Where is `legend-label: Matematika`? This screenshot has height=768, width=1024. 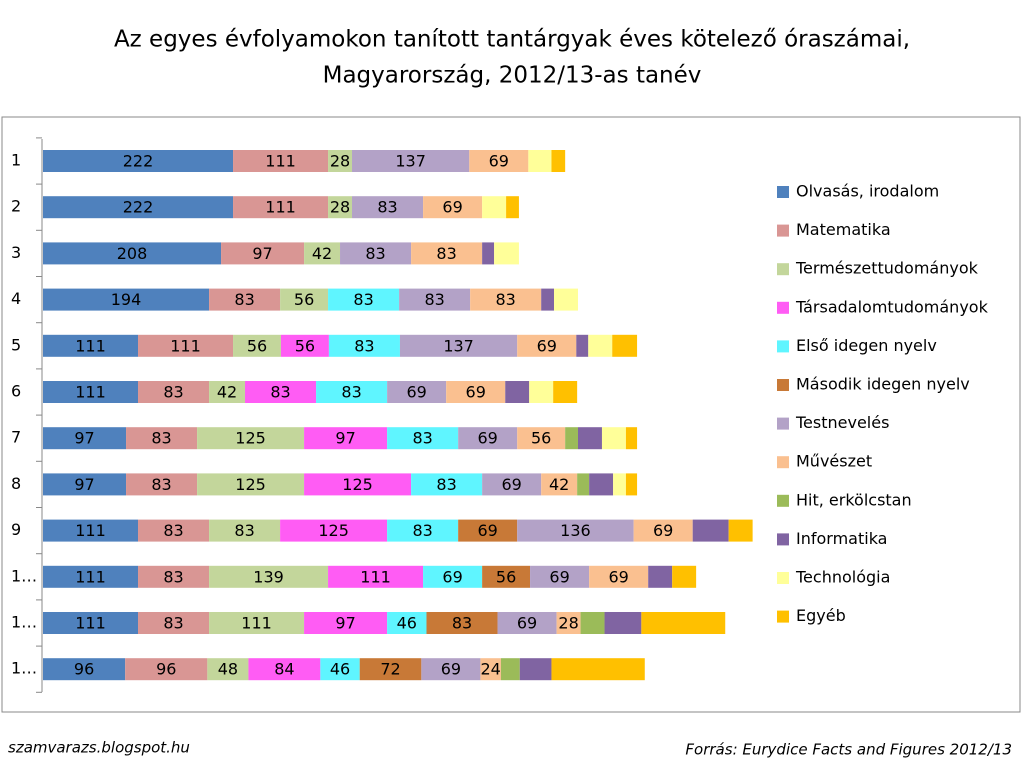
legend-label: Matematika is located at coordinates (843, 229).